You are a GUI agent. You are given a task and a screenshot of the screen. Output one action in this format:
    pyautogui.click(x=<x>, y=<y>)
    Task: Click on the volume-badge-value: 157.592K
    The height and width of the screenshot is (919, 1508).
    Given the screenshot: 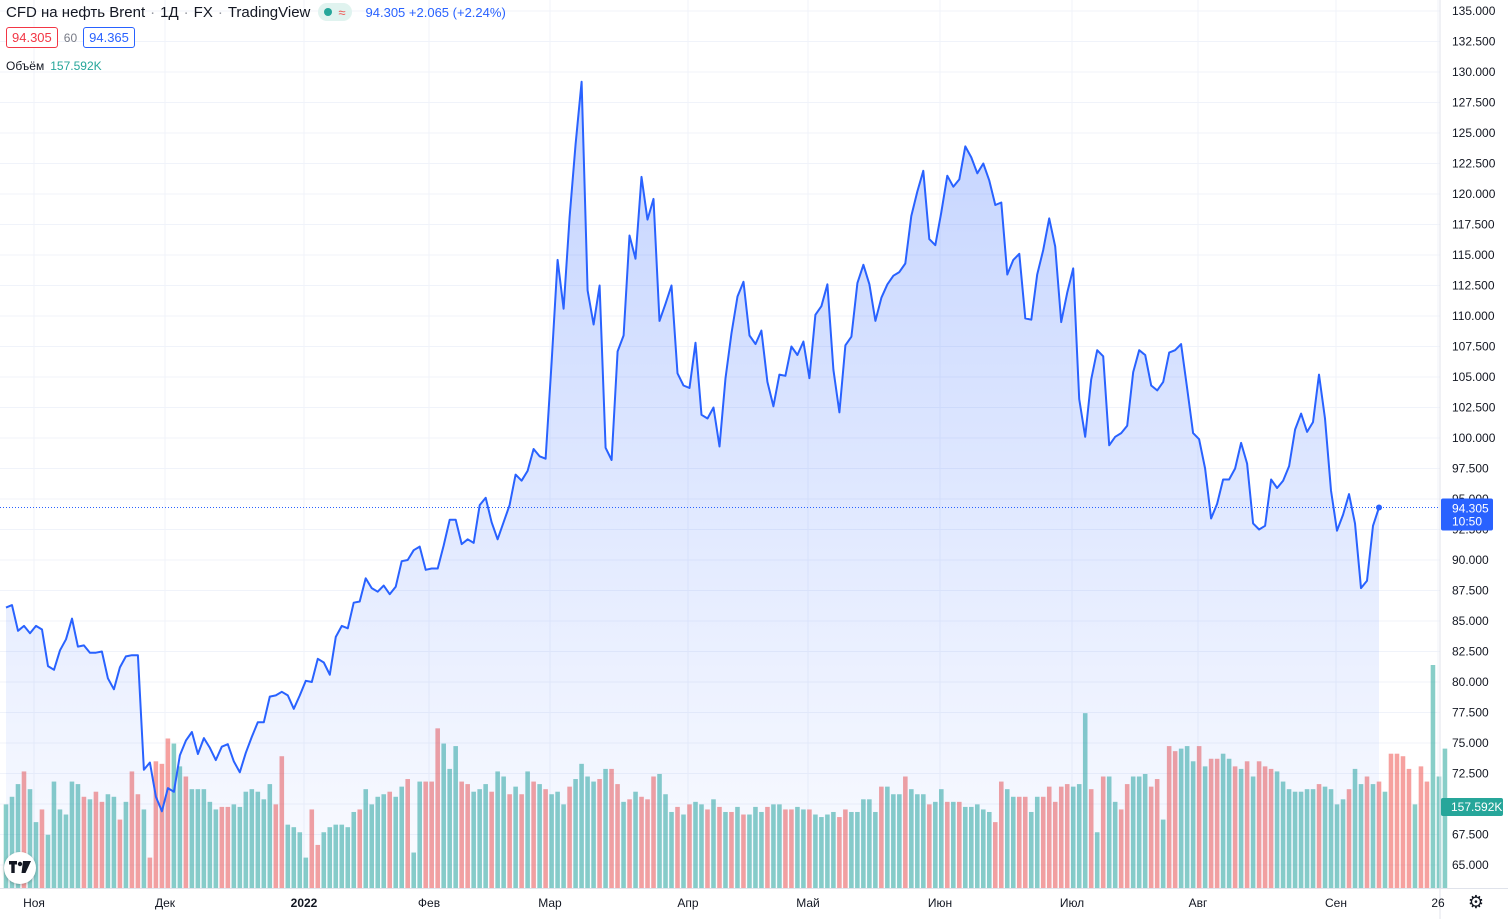 What is the action you would take?
    pyautogui.click(x=1476, y=807)
    